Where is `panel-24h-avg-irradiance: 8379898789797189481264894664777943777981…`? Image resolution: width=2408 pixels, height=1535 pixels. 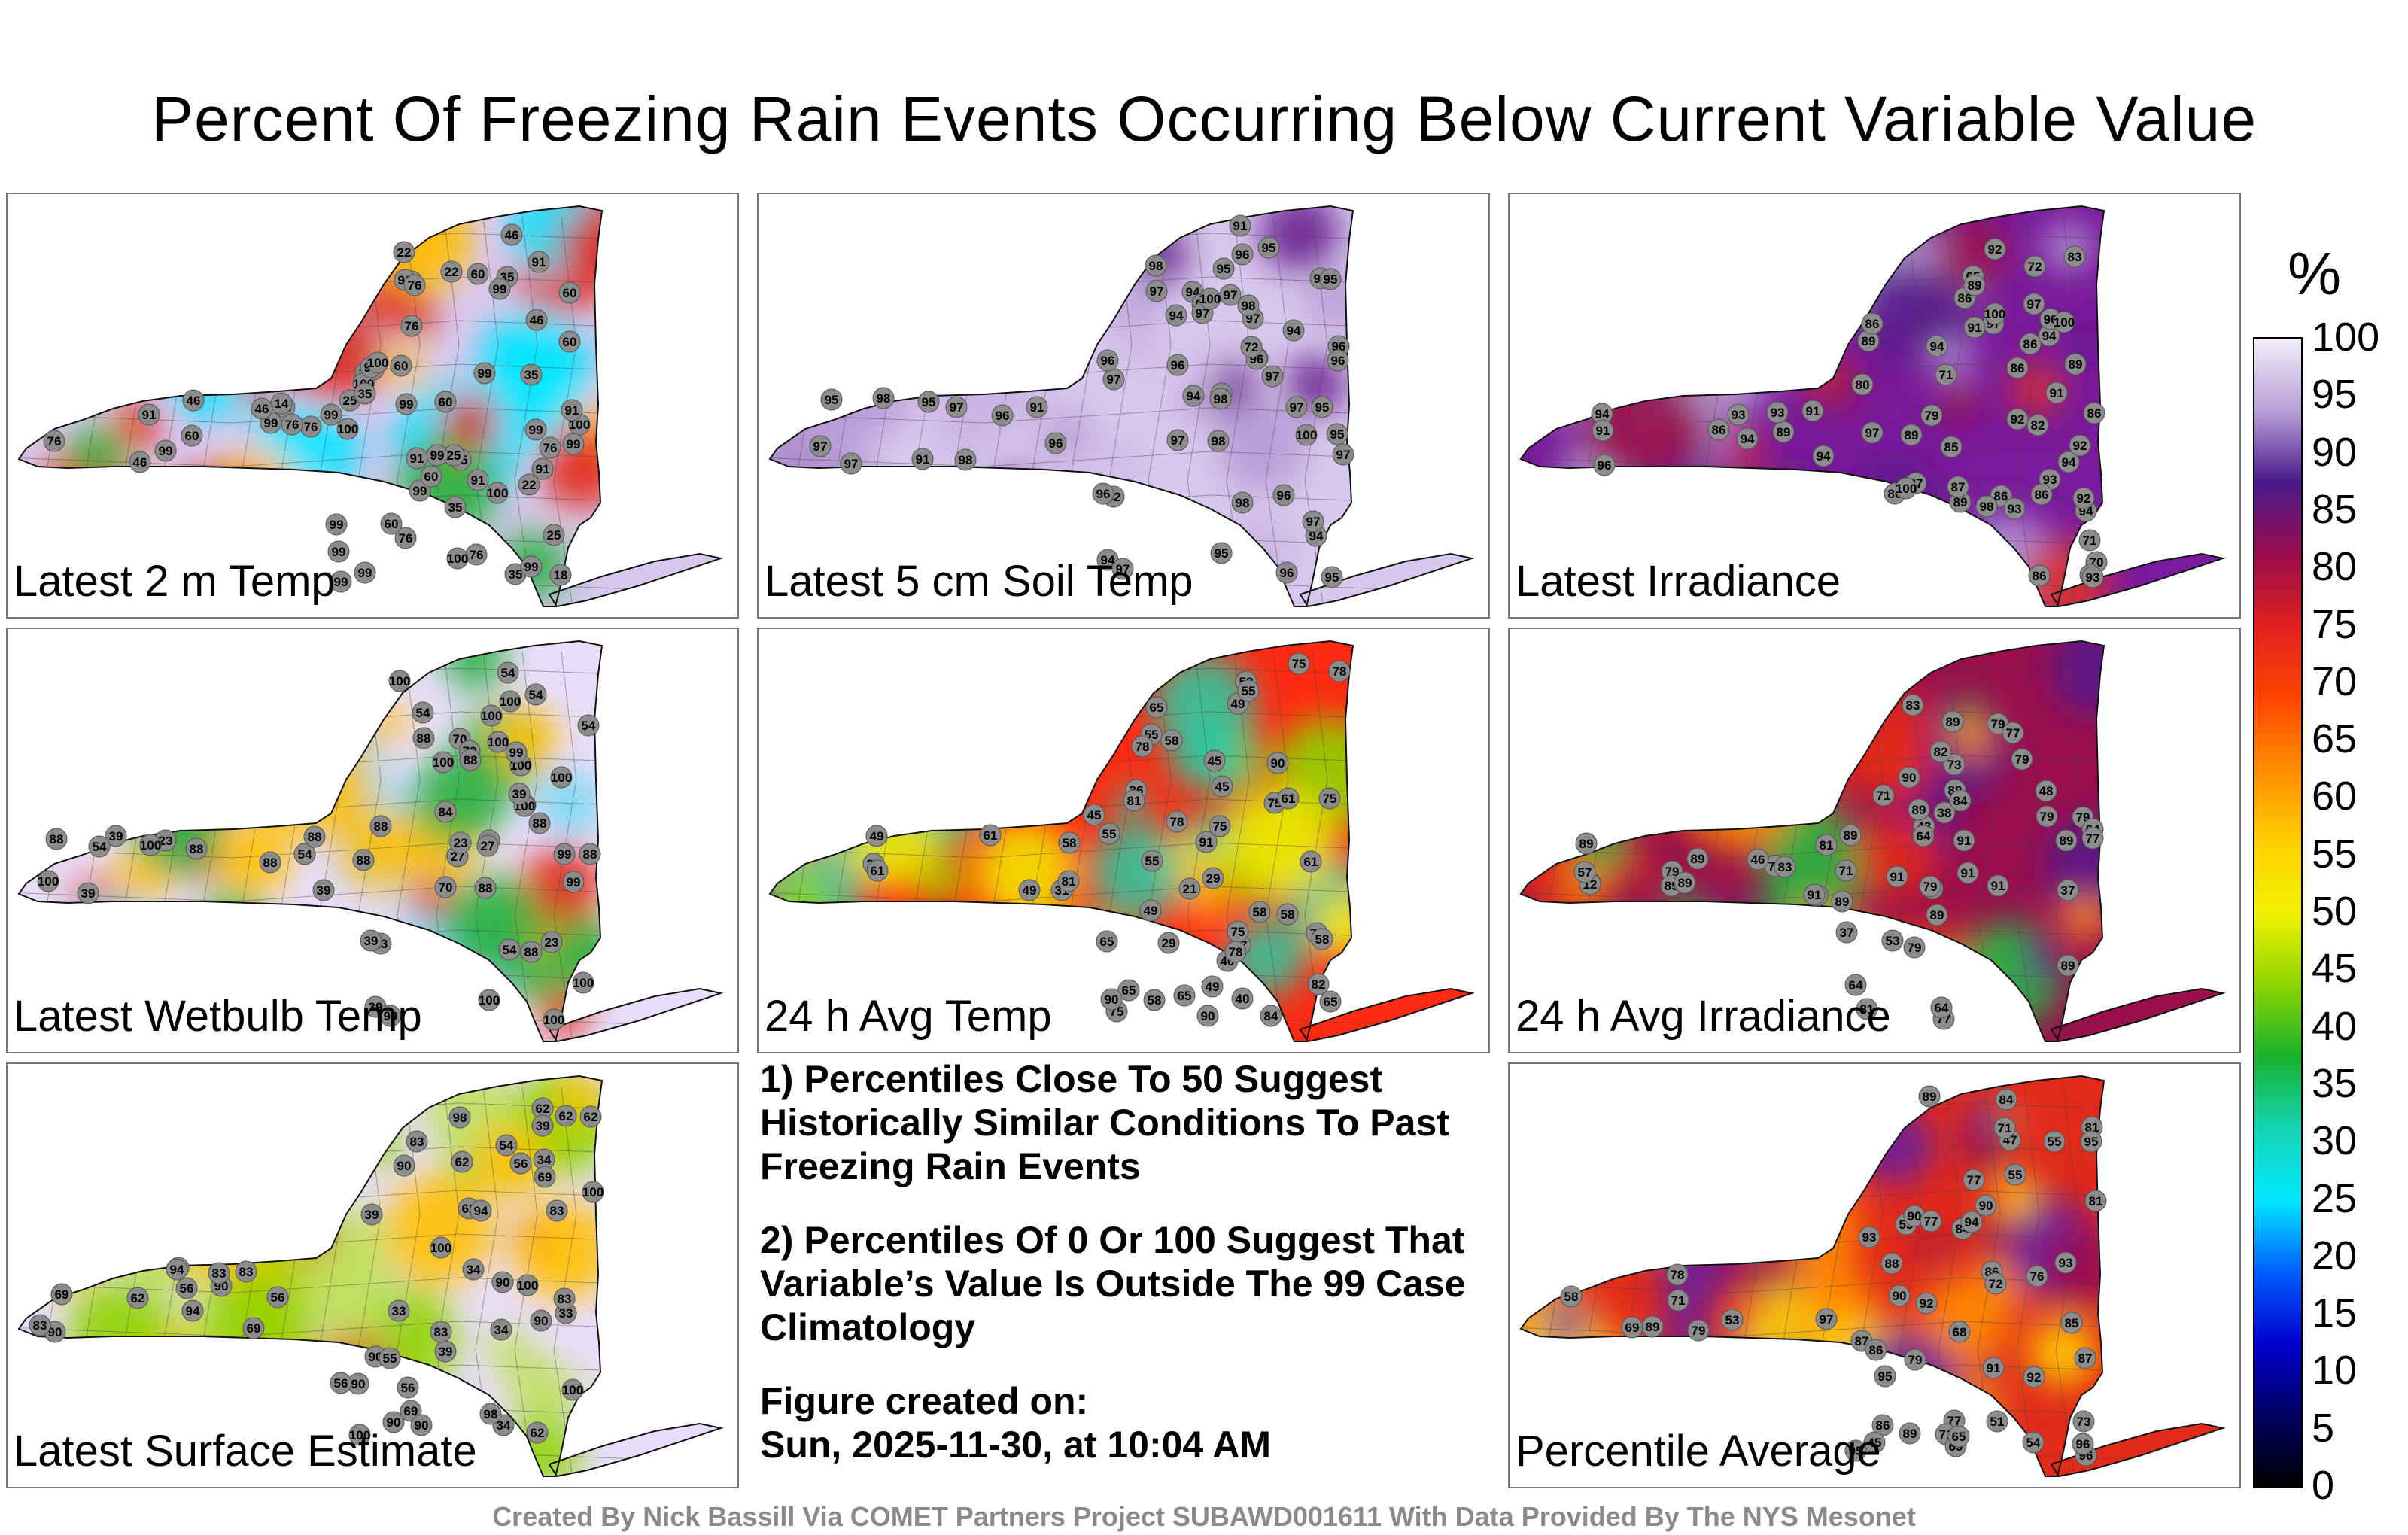 panel-24h-avg-irradiance: 8379898789797189481264894664777943777981… is located at coordinates (1874, 840).